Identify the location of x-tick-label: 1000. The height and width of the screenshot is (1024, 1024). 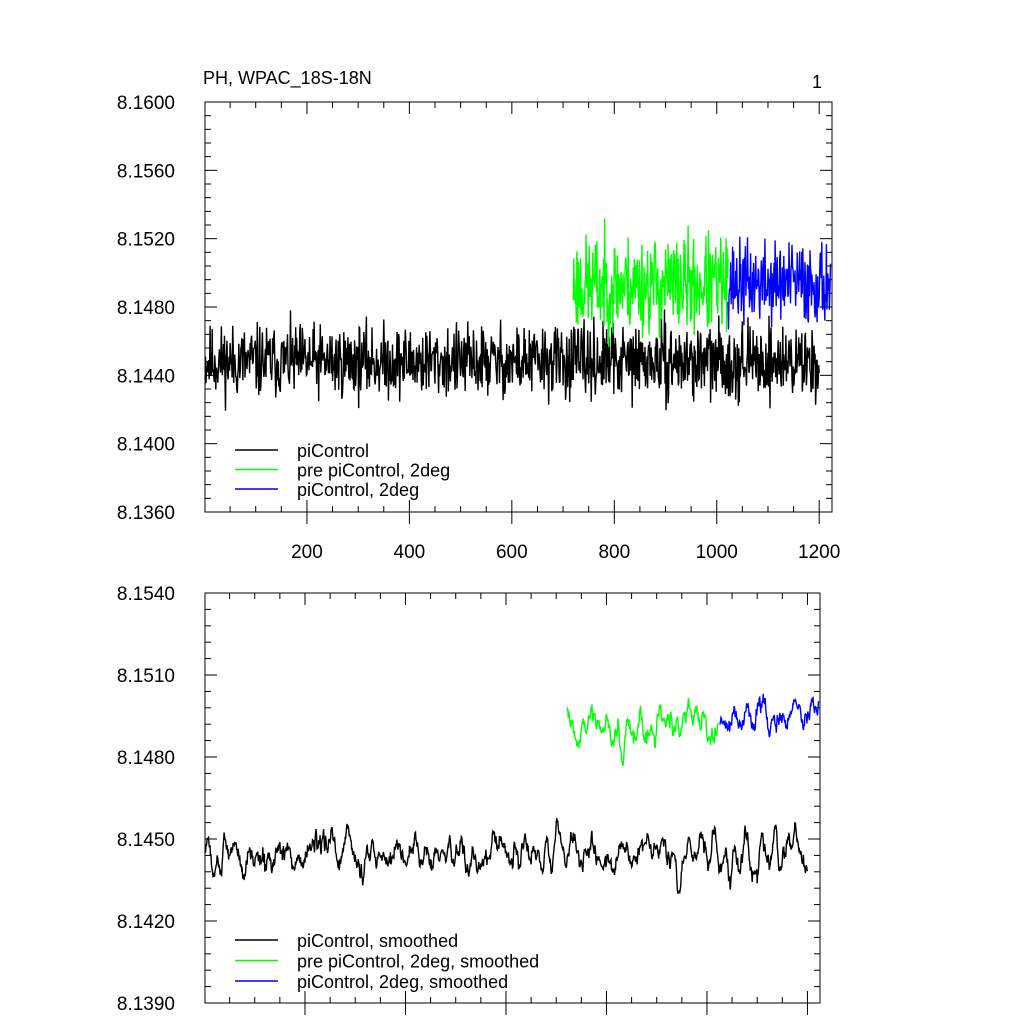
(717, 552).